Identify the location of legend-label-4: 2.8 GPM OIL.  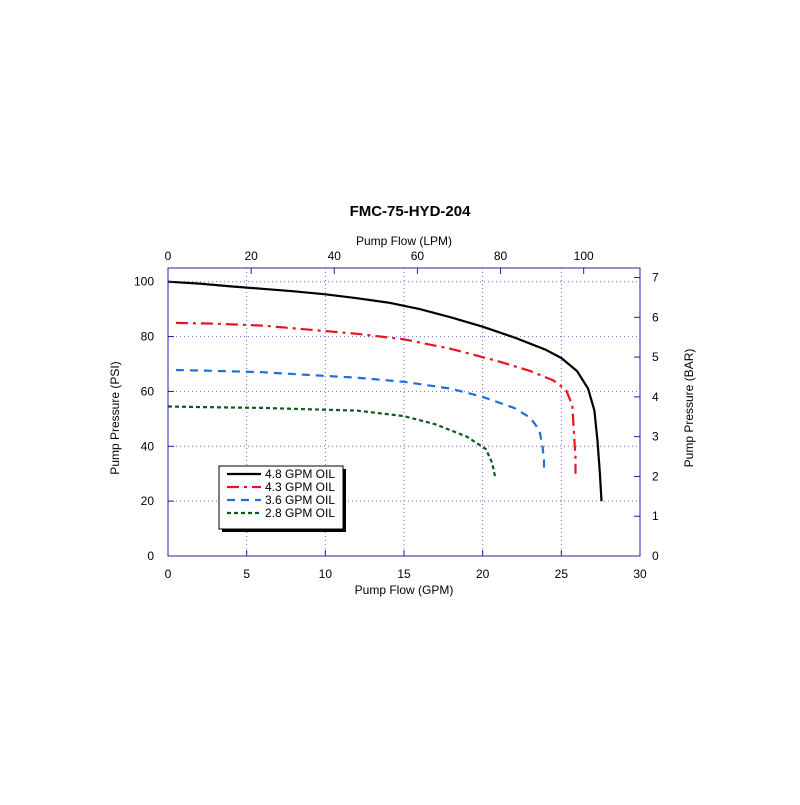
(300, 513).